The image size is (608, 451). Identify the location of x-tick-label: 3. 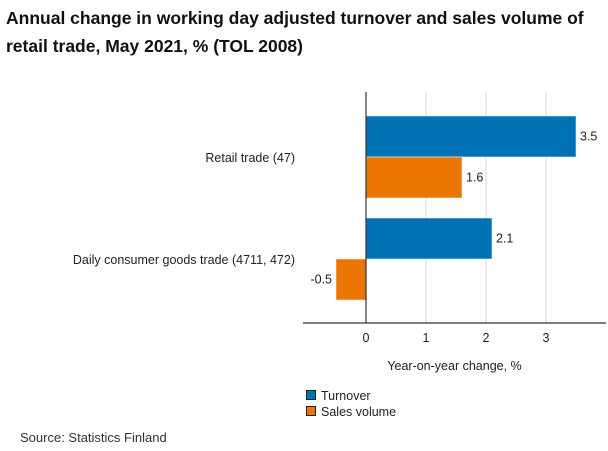
(546, 338).